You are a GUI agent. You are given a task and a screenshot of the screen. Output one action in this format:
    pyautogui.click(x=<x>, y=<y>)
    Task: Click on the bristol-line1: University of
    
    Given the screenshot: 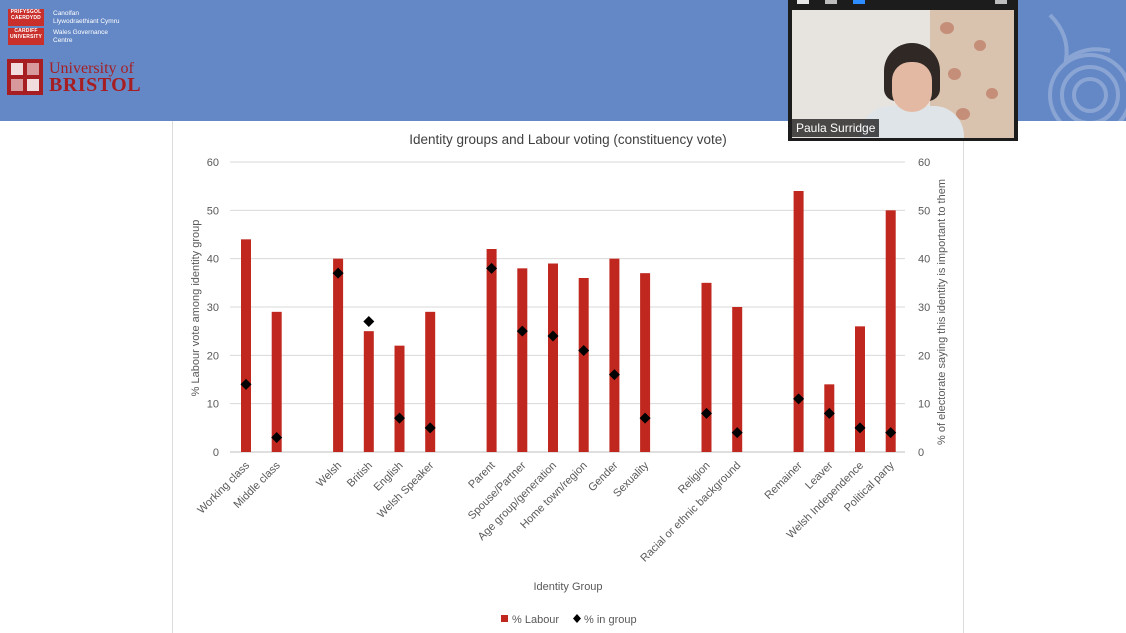 What is the action you would take?
    pyautogui.click(x=91, y=68)
    